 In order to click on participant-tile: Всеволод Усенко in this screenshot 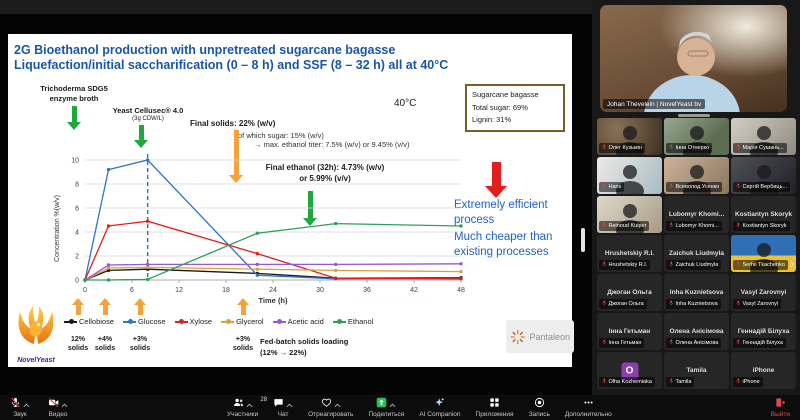, I will do `click(696, 175)`.